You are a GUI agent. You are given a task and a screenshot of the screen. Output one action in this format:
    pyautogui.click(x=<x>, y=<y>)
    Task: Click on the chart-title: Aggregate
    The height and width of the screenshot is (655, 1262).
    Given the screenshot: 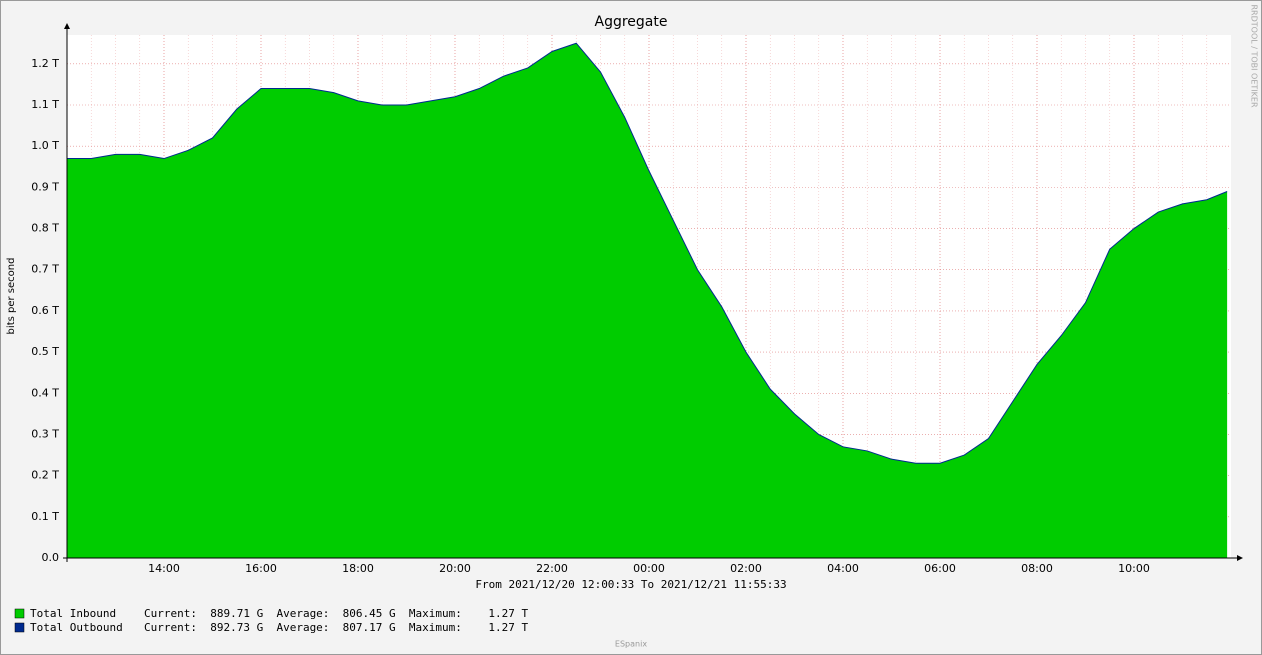 What is the action you would take?
    pyautogui.click(x=631, y=22)
    